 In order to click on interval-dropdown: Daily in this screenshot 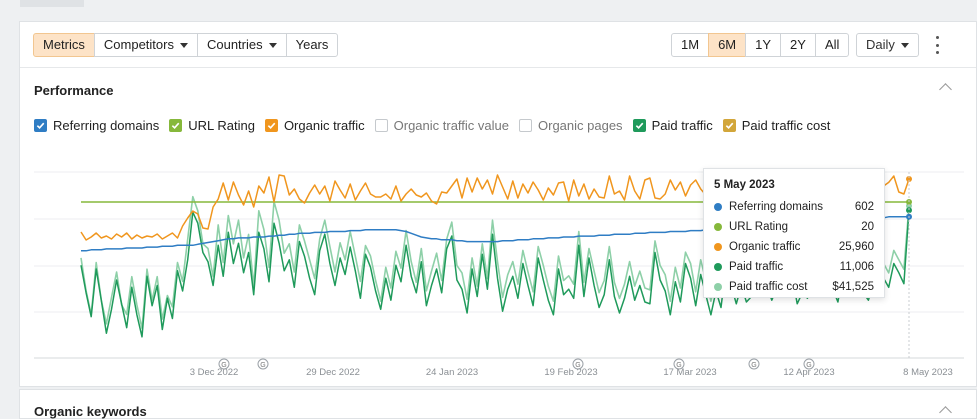, I will do `click(887, 45)`.